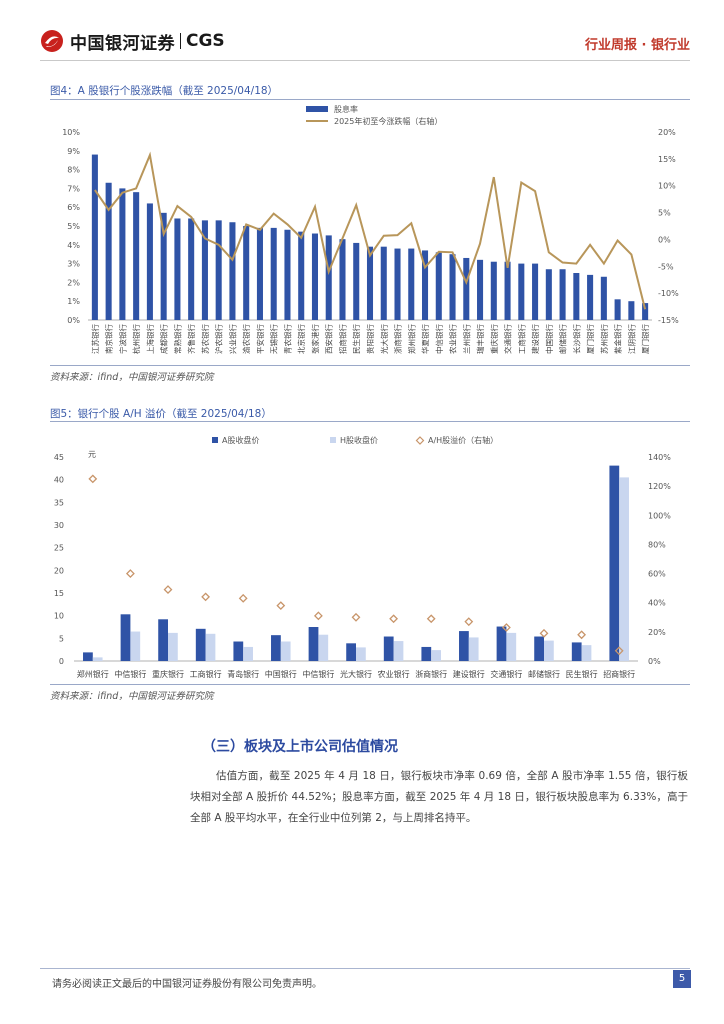 Image resolution: width=724 pixels, height=1024 pixels. Describe the element at coordinates (73, 226) in the screenshot. I see `y-left-tick-label: 5%` at that location.